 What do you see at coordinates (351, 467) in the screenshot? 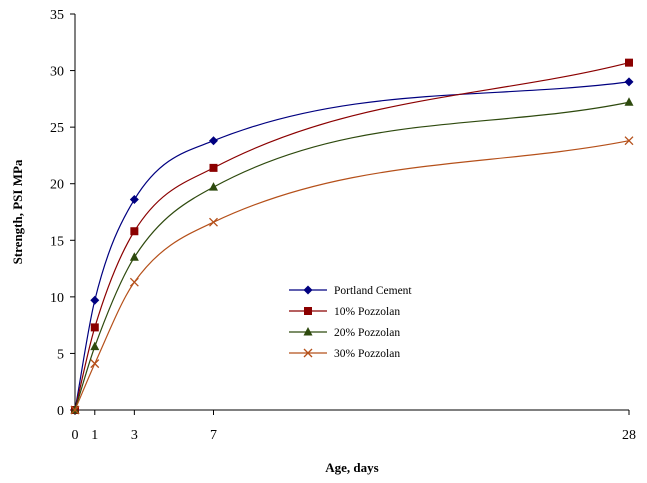
I see `x-axis-title: Age, days` at bounding box center [351, 467].